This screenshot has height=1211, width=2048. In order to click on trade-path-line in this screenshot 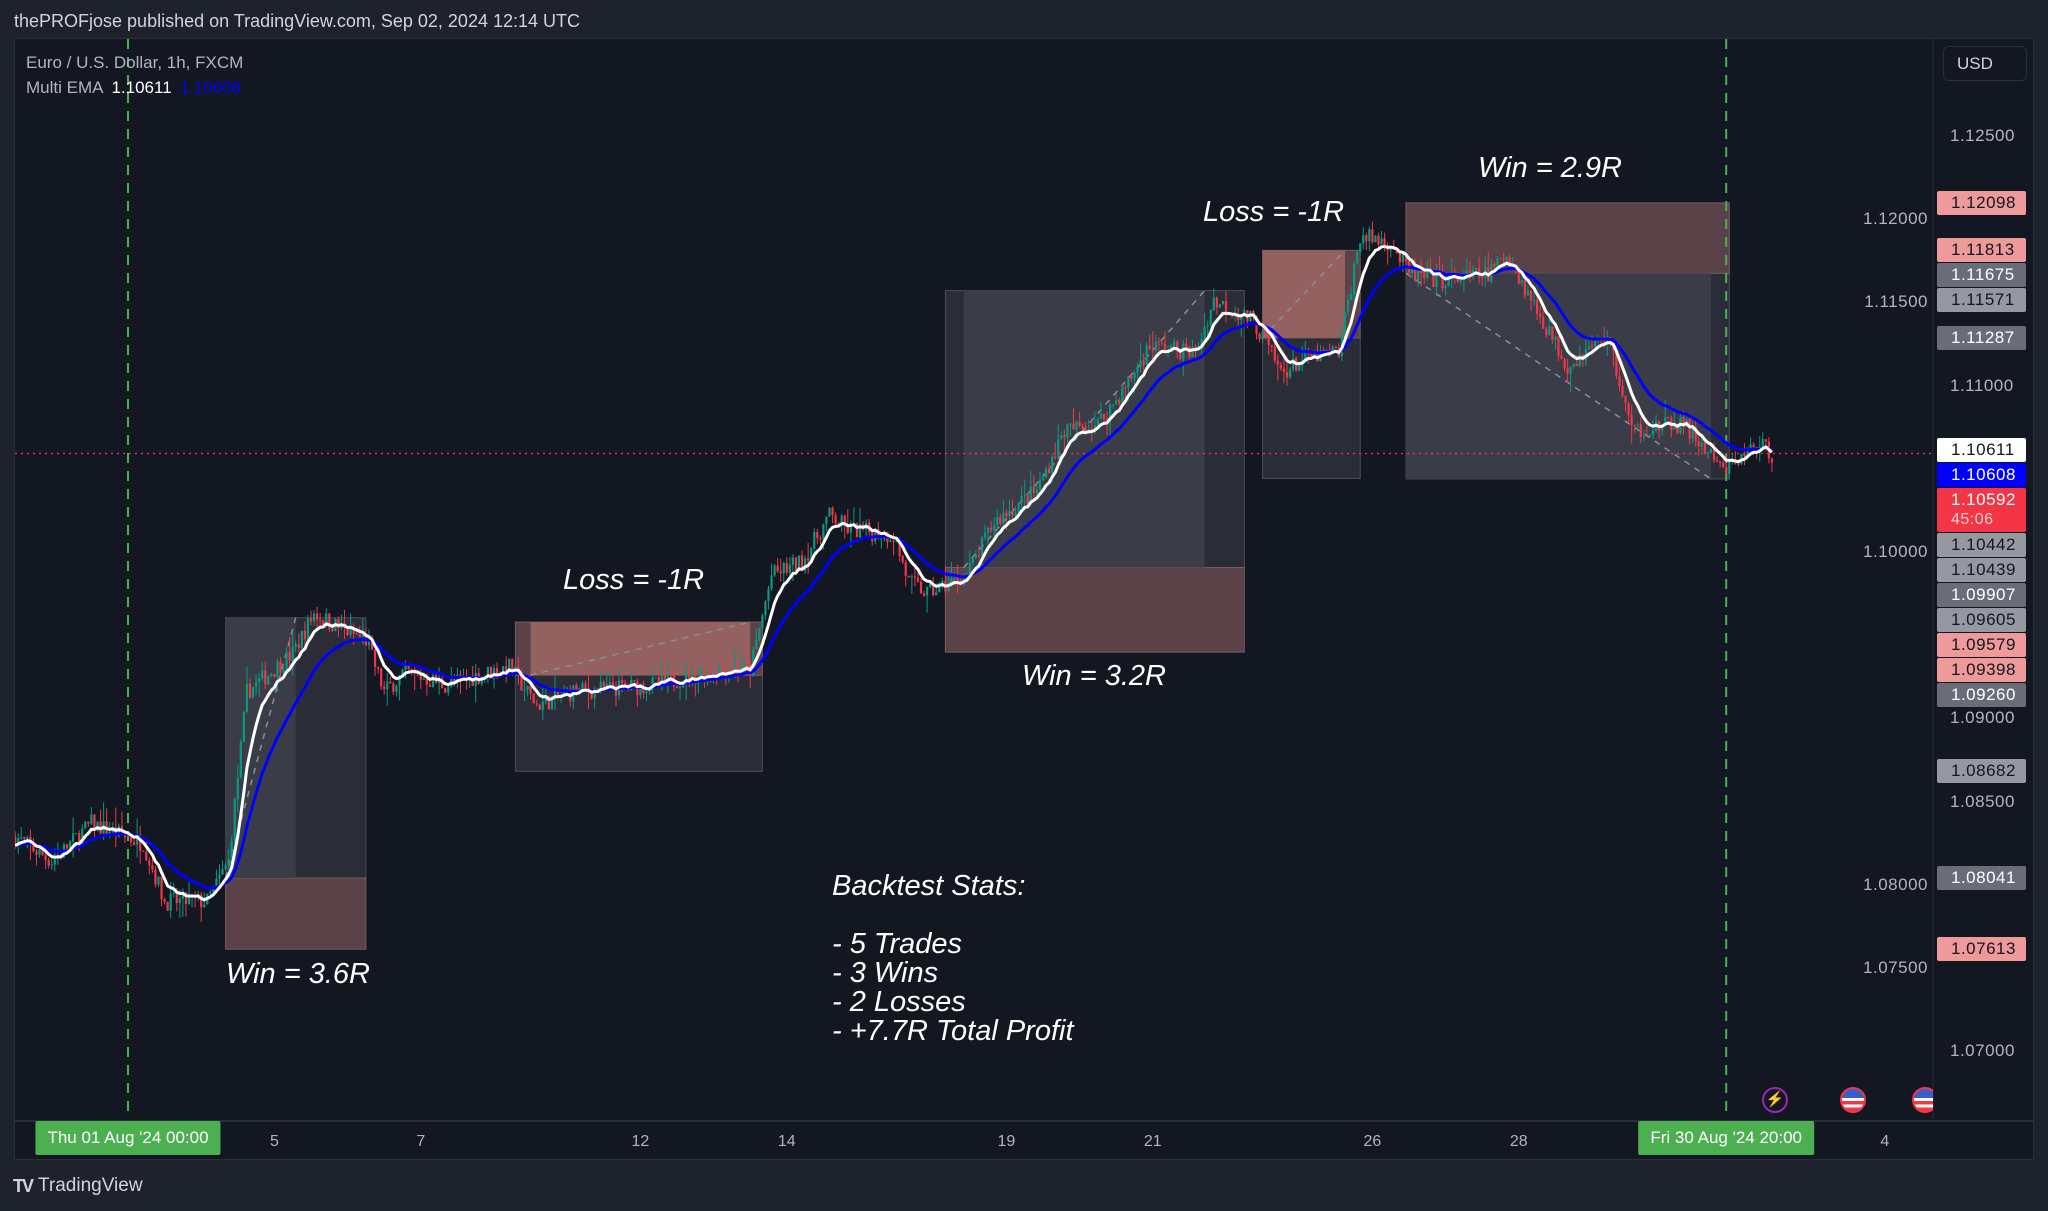, I will do `click(640, 648)`.